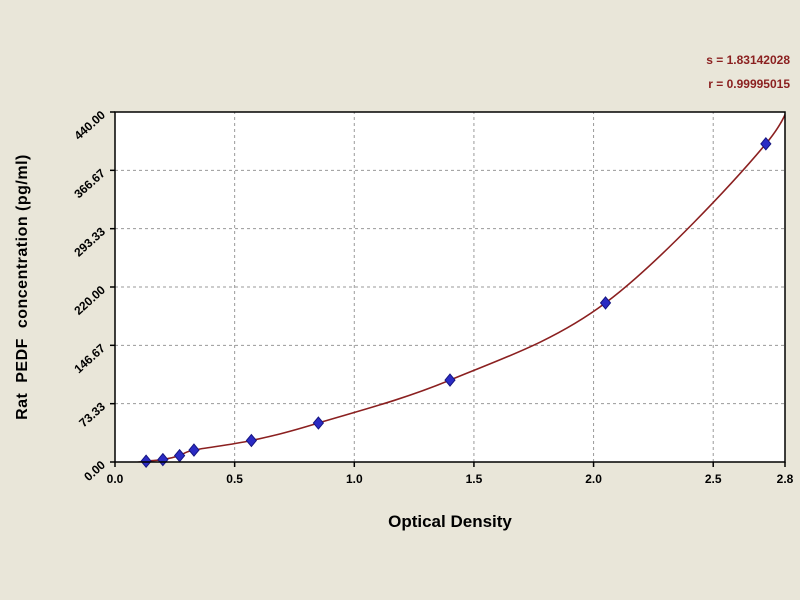 The image size is (800, 600). What do you see at coordinates (749, 84) in the screenshot?
I see `fit-statistic-r: r = 0.99995015` at bounding box center [749, 84].